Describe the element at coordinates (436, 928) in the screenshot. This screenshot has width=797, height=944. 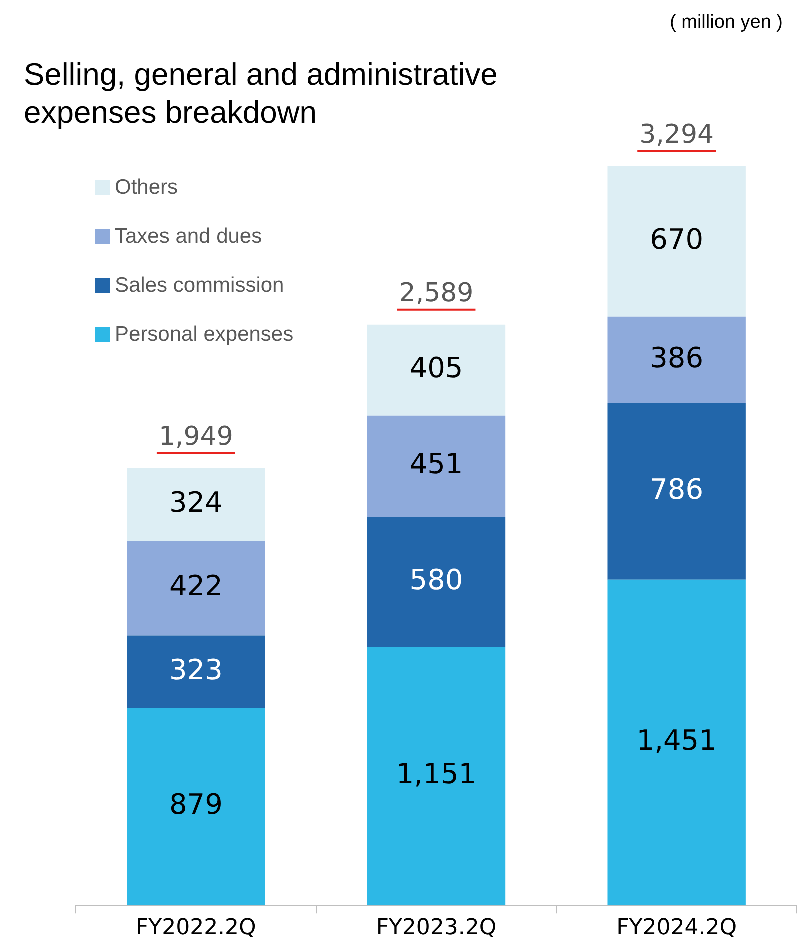
I see `x-tick-label: FY2023.2Q` at that location.